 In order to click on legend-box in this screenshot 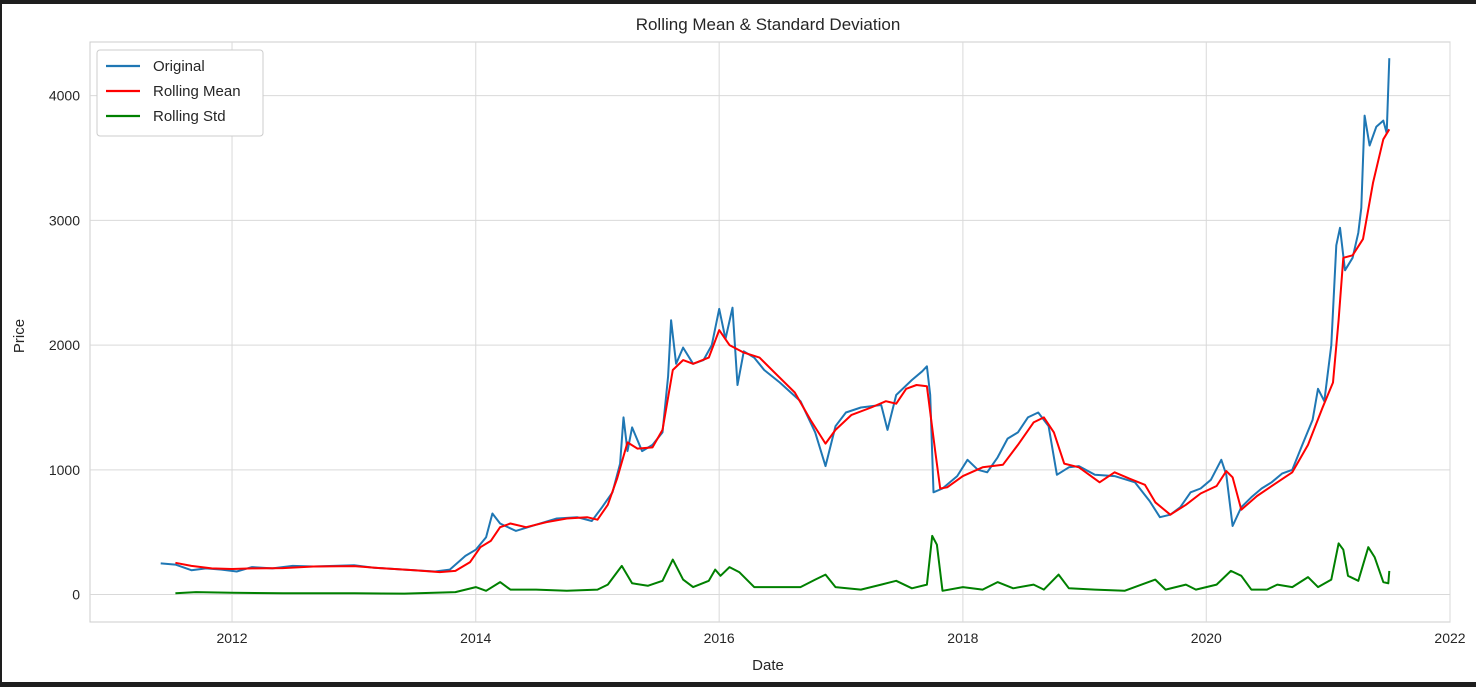, I will do `click(180, 93)`.